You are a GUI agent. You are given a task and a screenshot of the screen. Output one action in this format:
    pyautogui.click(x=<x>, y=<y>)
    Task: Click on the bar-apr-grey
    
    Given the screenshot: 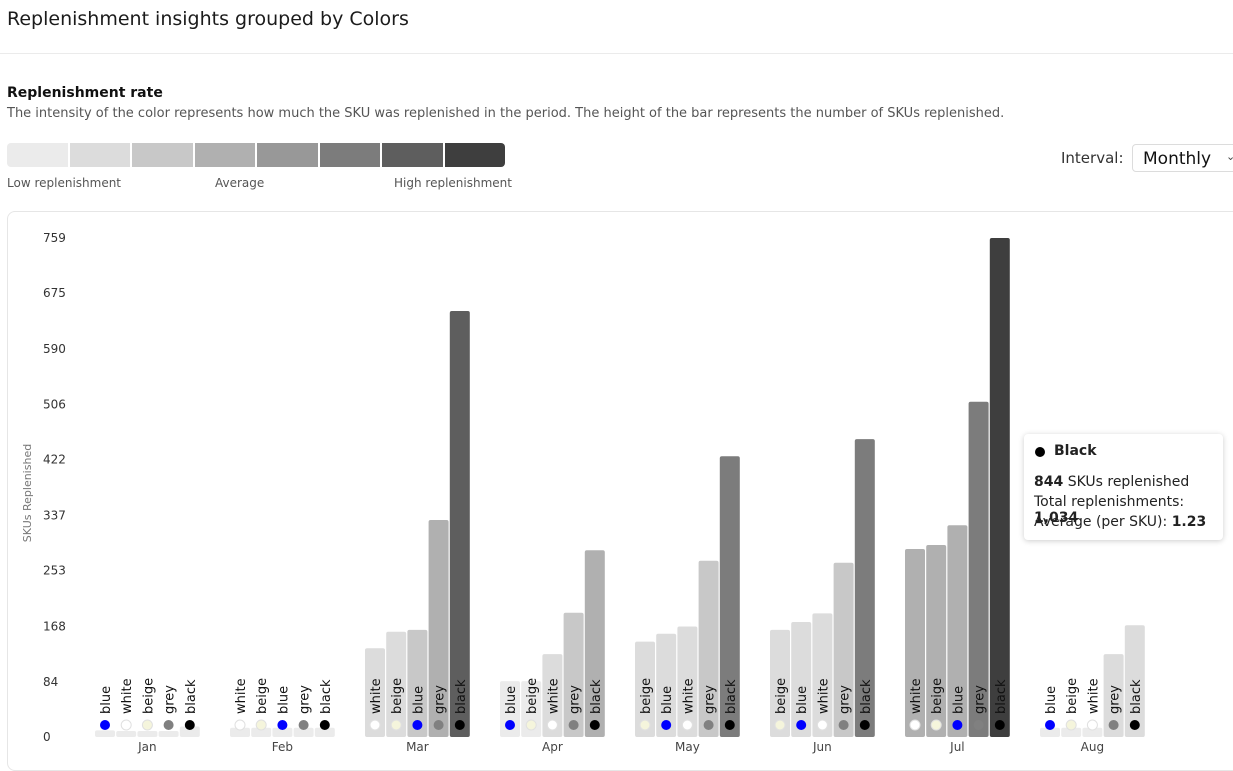 What is the action you would take?
    pyautogui.click(x=573, y=674)
    